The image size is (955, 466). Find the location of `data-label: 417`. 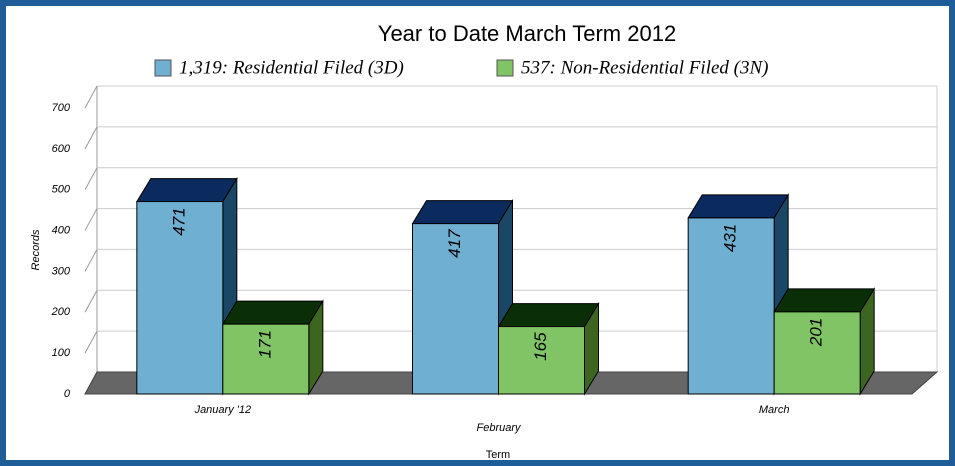

data-label: 417 is located at coordinates (454, 243).